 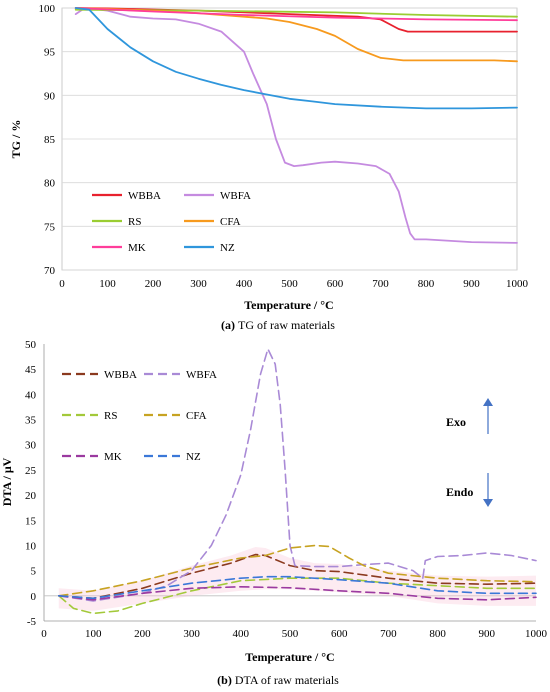 What do you see at coordinates (288, 305) in the screenshot?
I see `tg-x-axis-title: Temperature / °C` at bounding box center [288, 305].